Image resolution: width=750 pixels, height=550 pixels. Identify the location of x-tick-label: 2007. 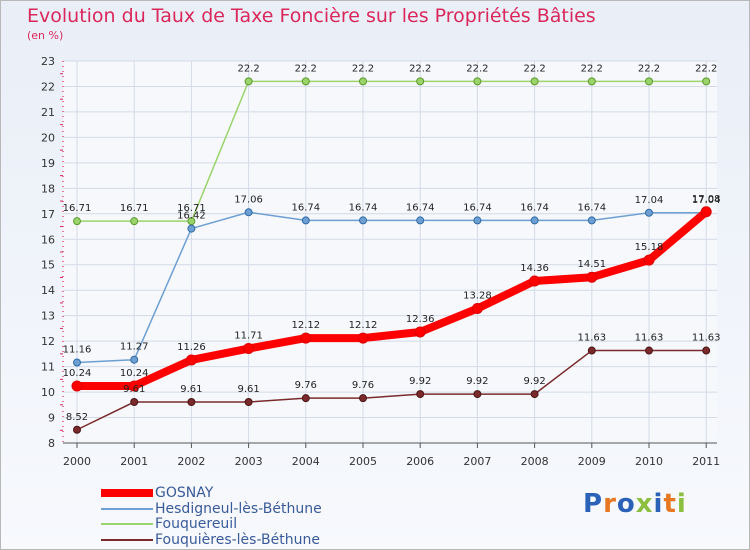
(477, 461).